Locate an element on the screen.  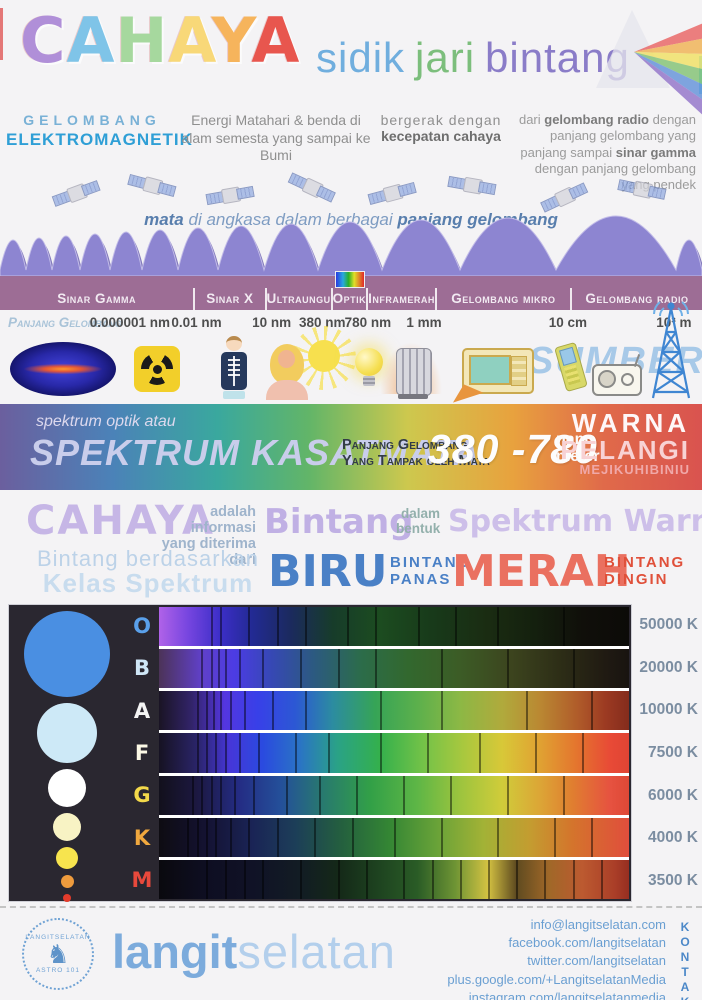
microwave-oven-icon is located at coordinates (491, 375).